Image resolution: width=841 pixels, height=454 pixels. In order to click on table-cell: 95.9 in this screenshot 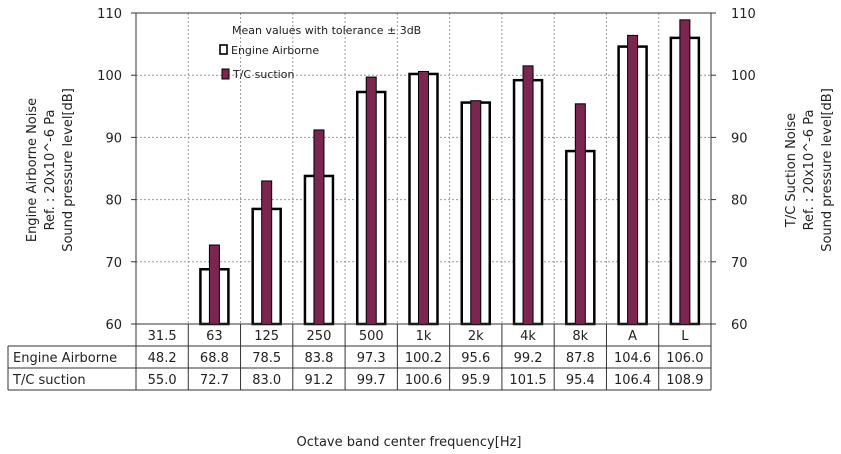, I will do `click(475, 380)`.